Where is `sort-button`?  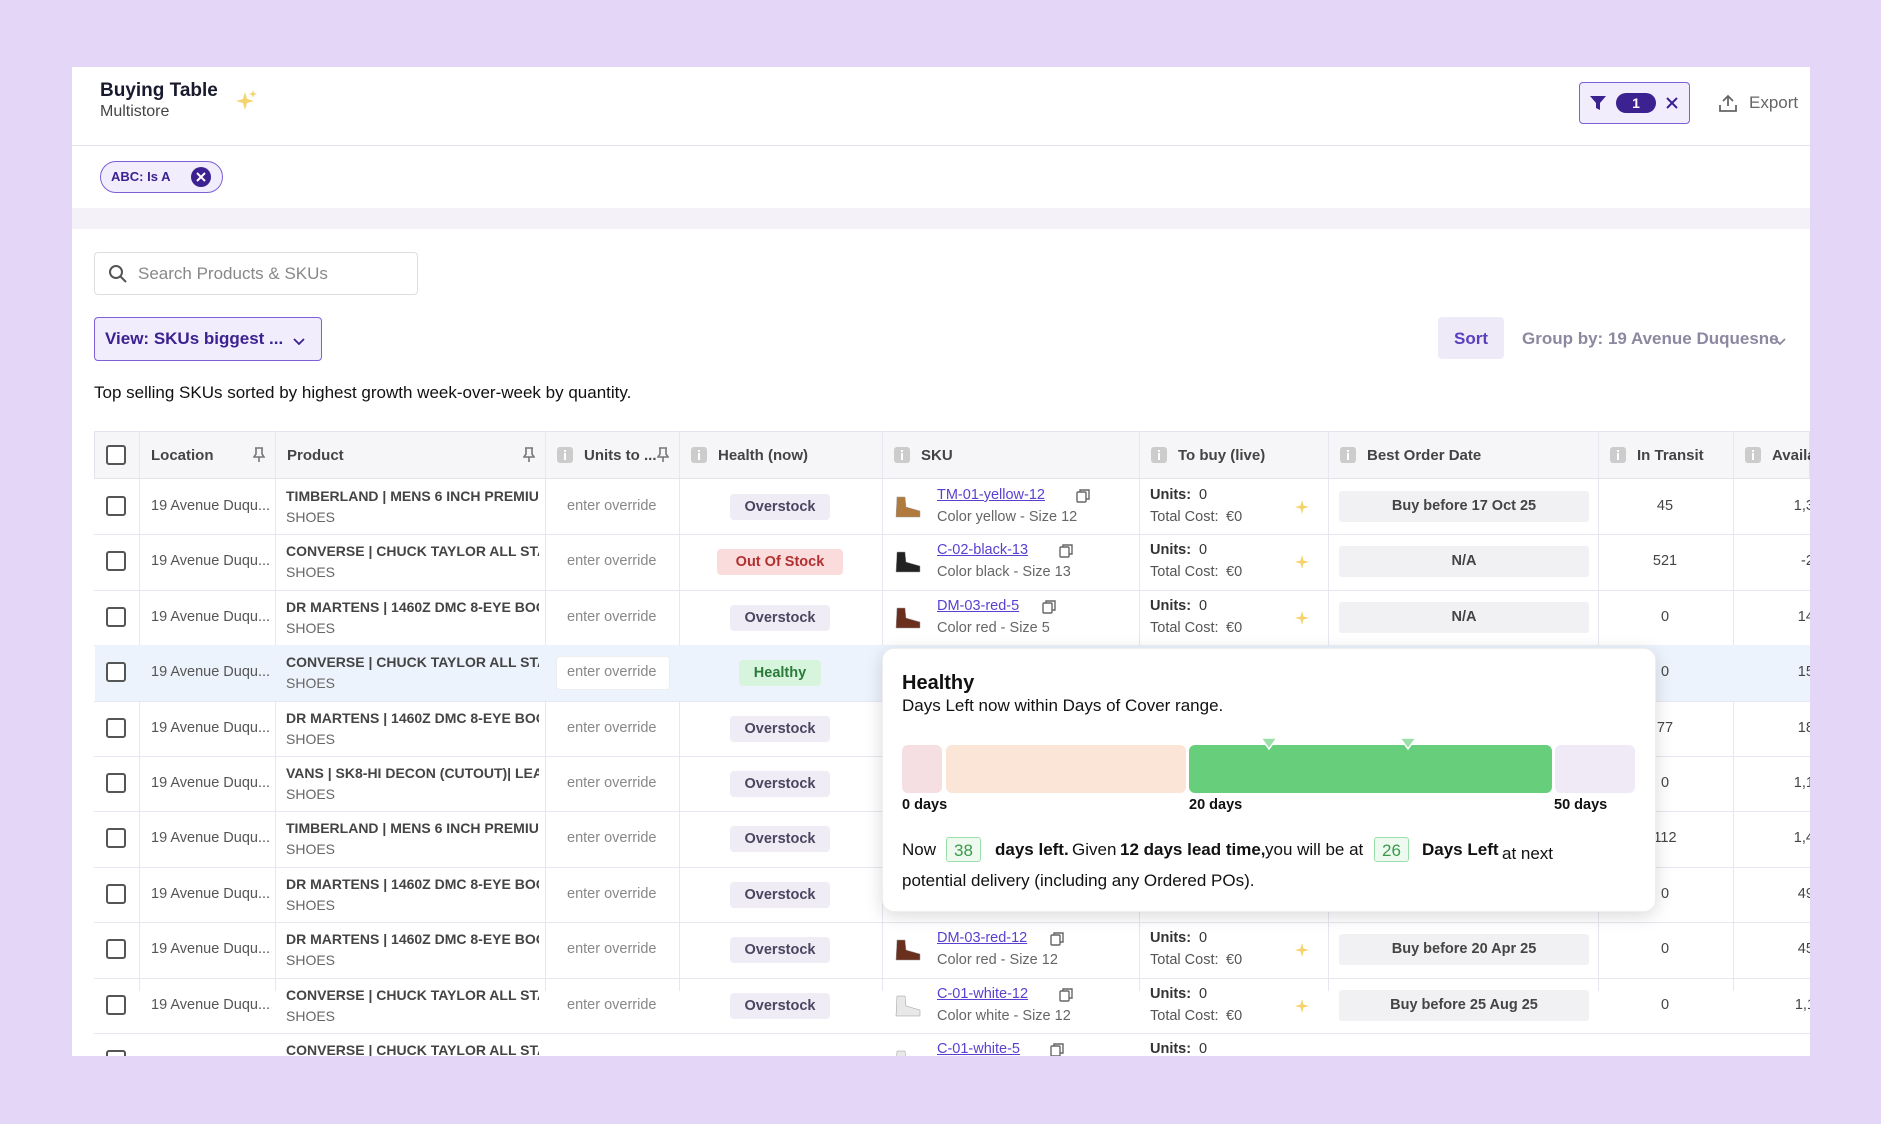
sort-button is located at coordinates (1471, 338).